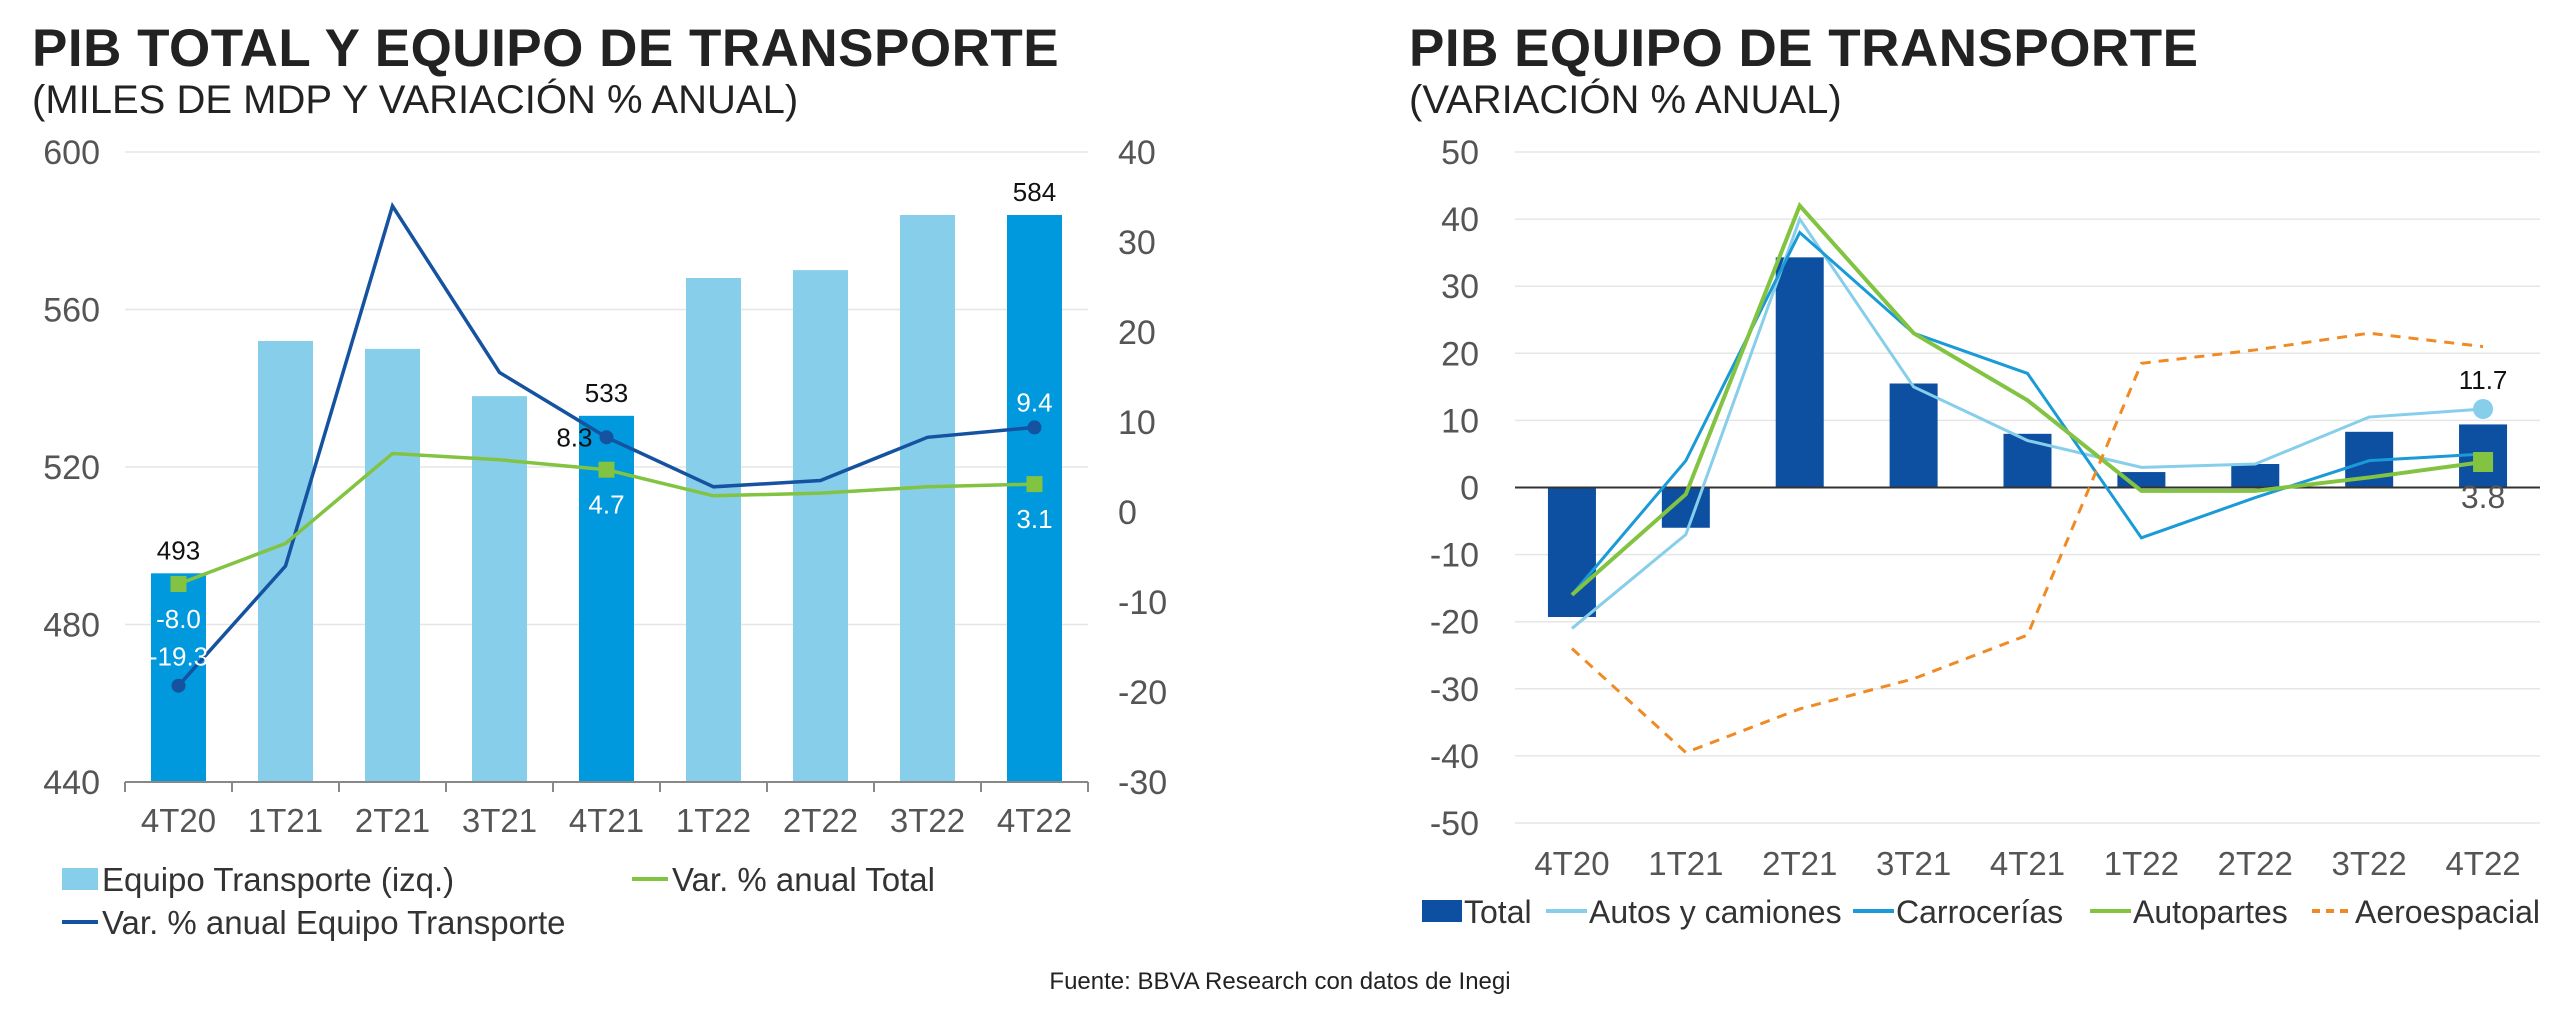 Image resolution: width=2560 pixels, height=1013 pixels. I want to click on line-data-label: 11.7, so click(2483, 380).